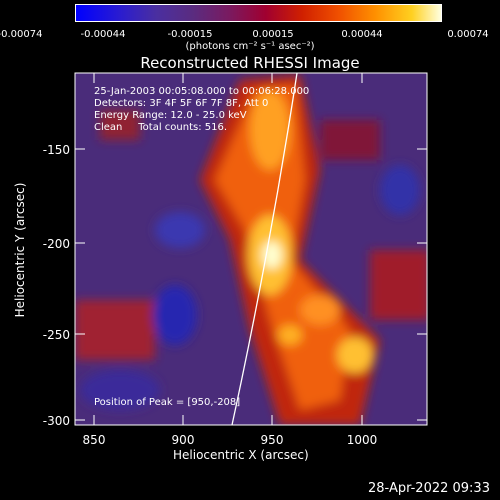 The image size is (500, 500). I want to click on colorbar-tick: -0.00044, so click(103, 34).